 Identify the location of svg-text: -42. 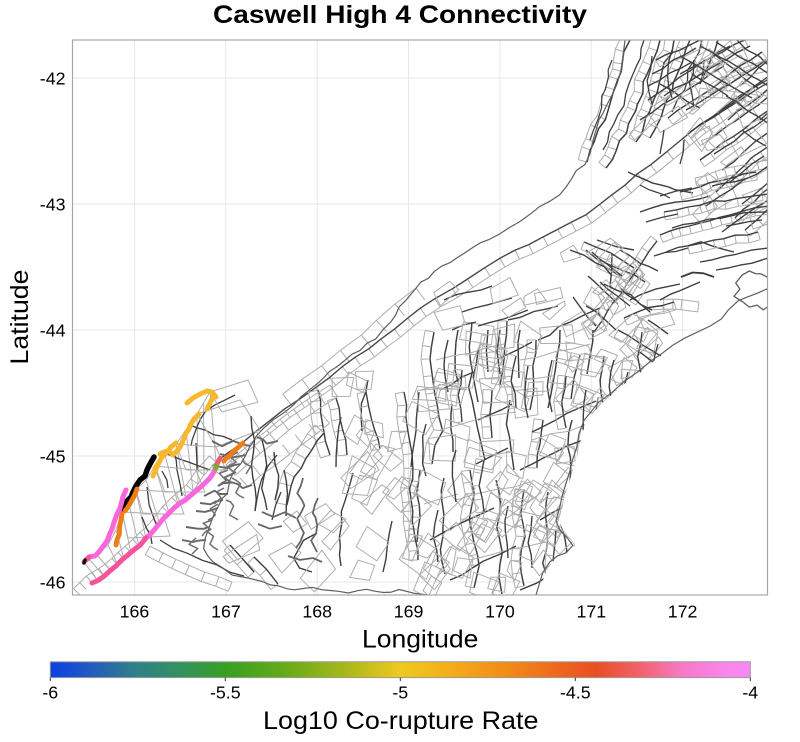
(53, 78).